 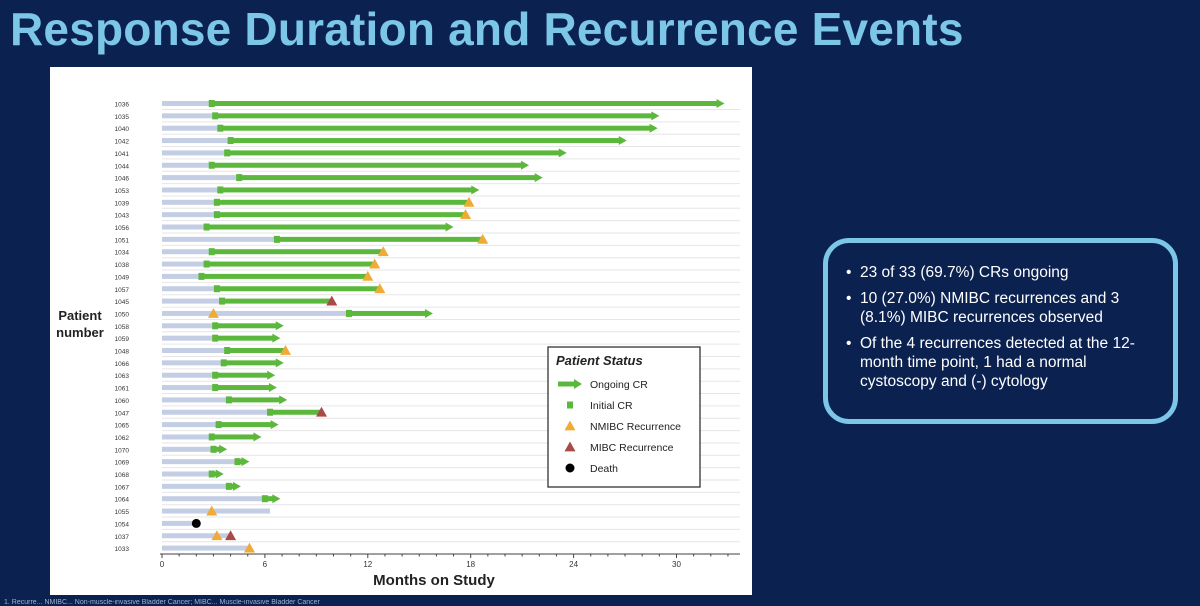 What do you see at coordinates (635, 427) in the screenshot?
I see `legend-label-nmibc: NMIBC Recurrence` at bounding box center [635, 427].